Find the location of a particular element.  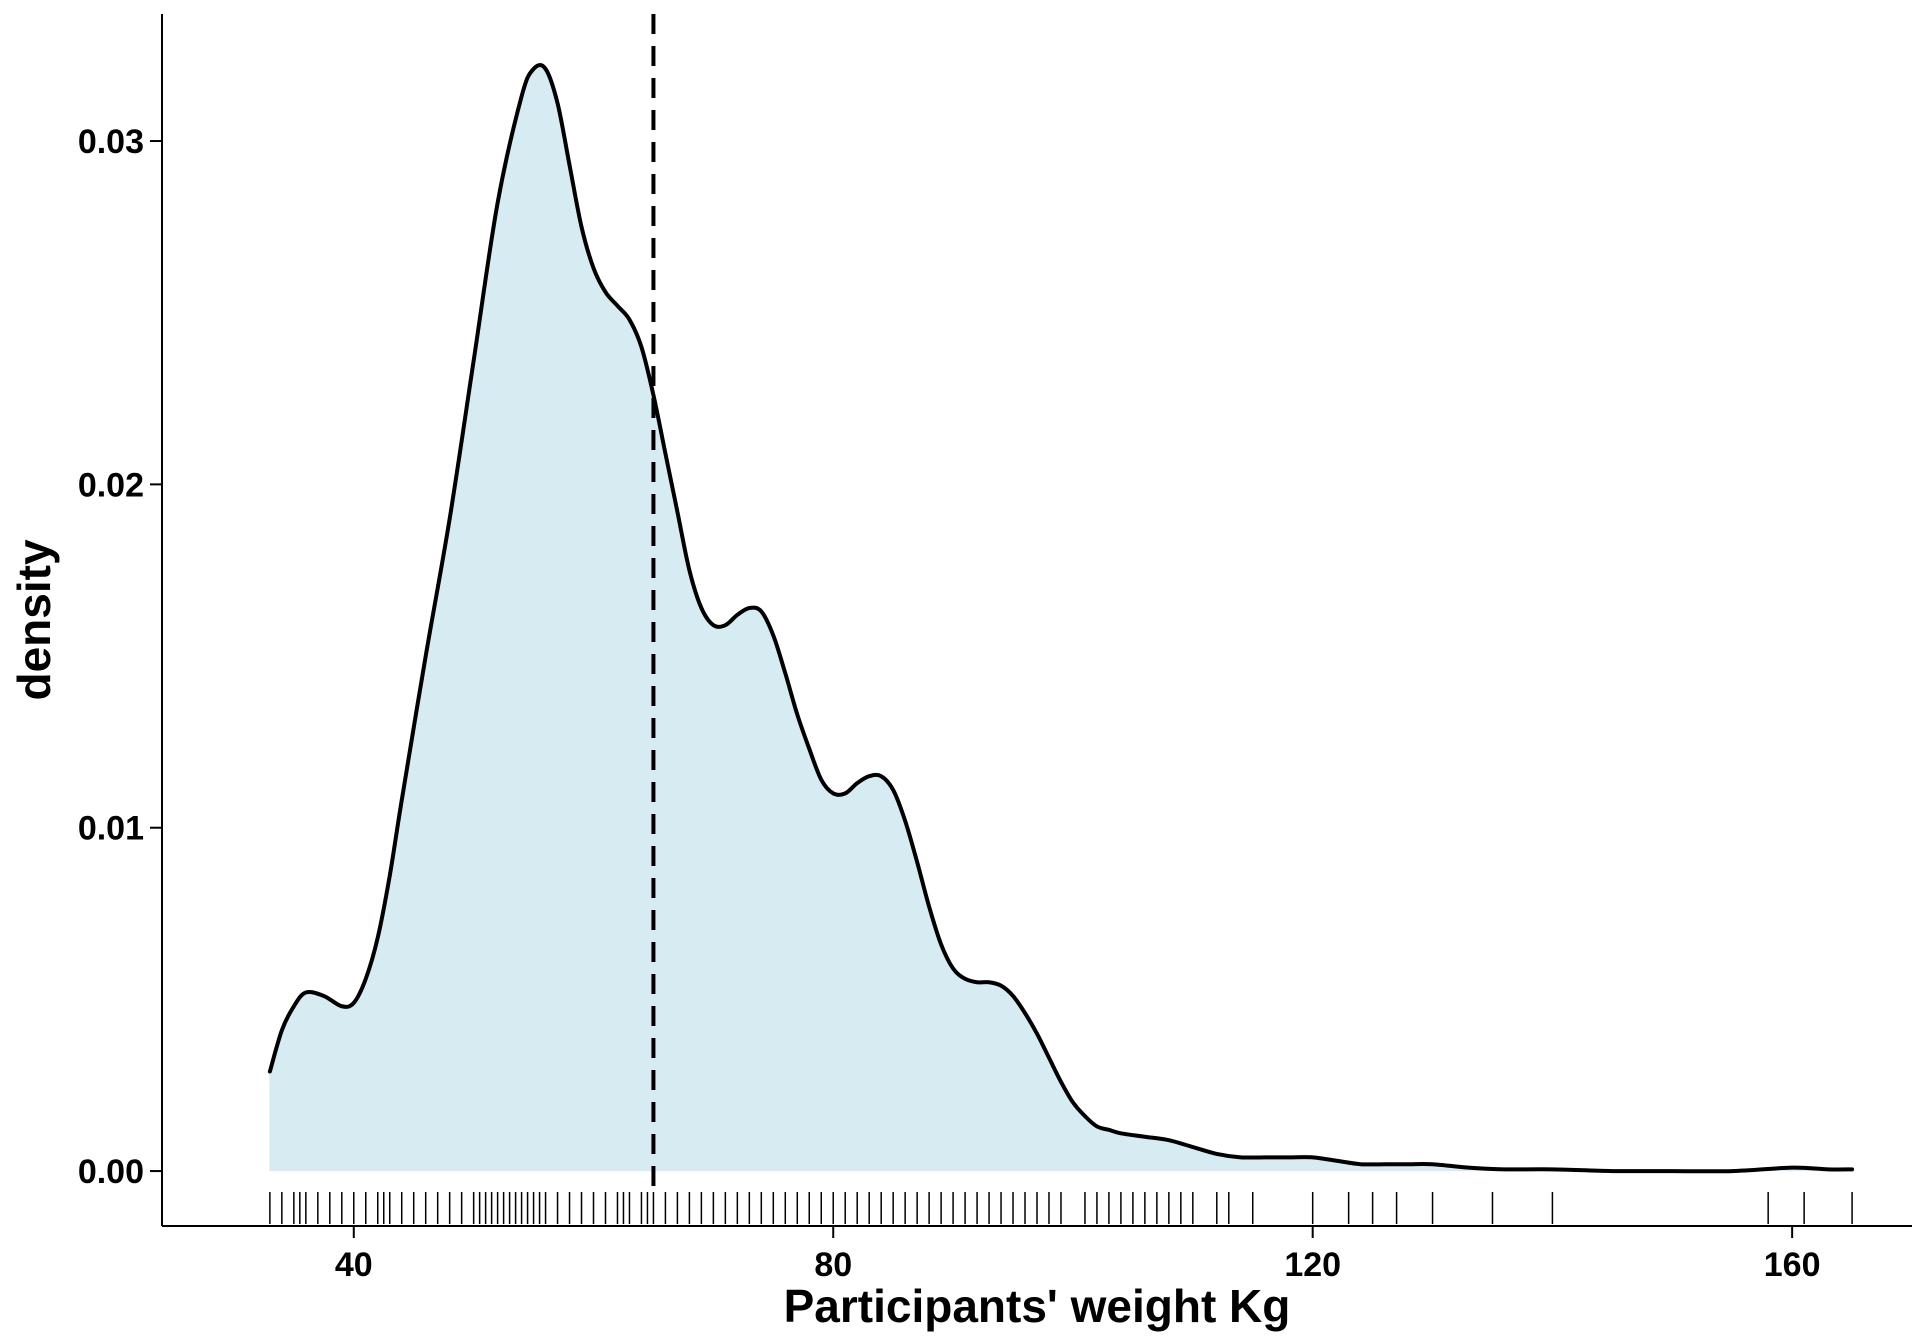

y-tick-label: 0.00 is located at coordinates (111, 1172).